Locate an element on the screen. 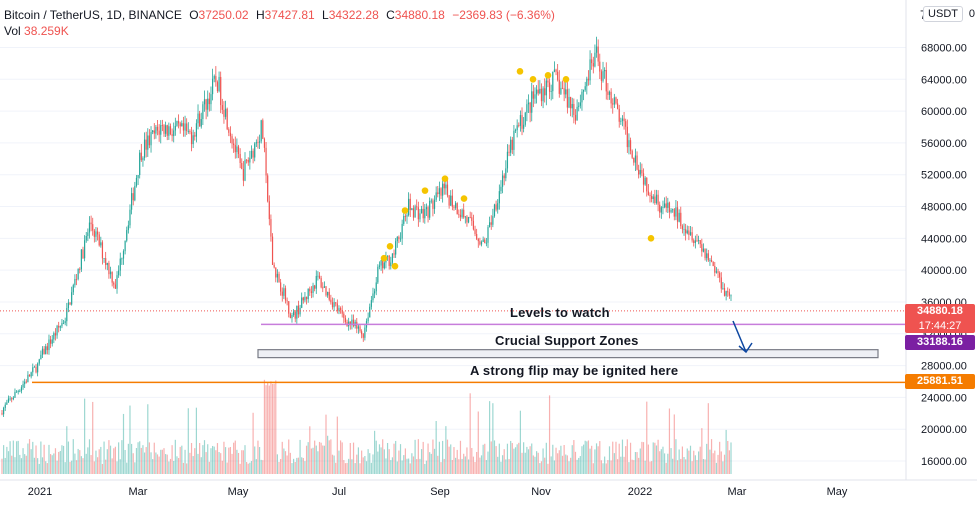 Image resolution: width=977 pixels, height=510 pixels. time-tick-label: May is located at coordinates (238, 492).